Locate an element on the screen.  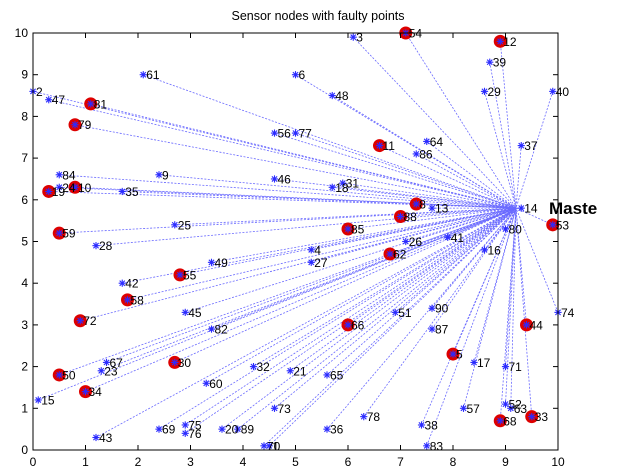
node-label: 58 is located at coordinates (138, 300).